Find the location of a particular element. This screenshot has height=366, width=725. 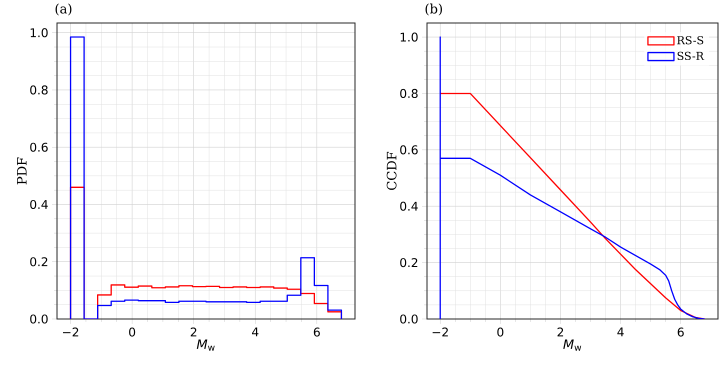

legend-label: RS-S is located at coordinates (690, 40).